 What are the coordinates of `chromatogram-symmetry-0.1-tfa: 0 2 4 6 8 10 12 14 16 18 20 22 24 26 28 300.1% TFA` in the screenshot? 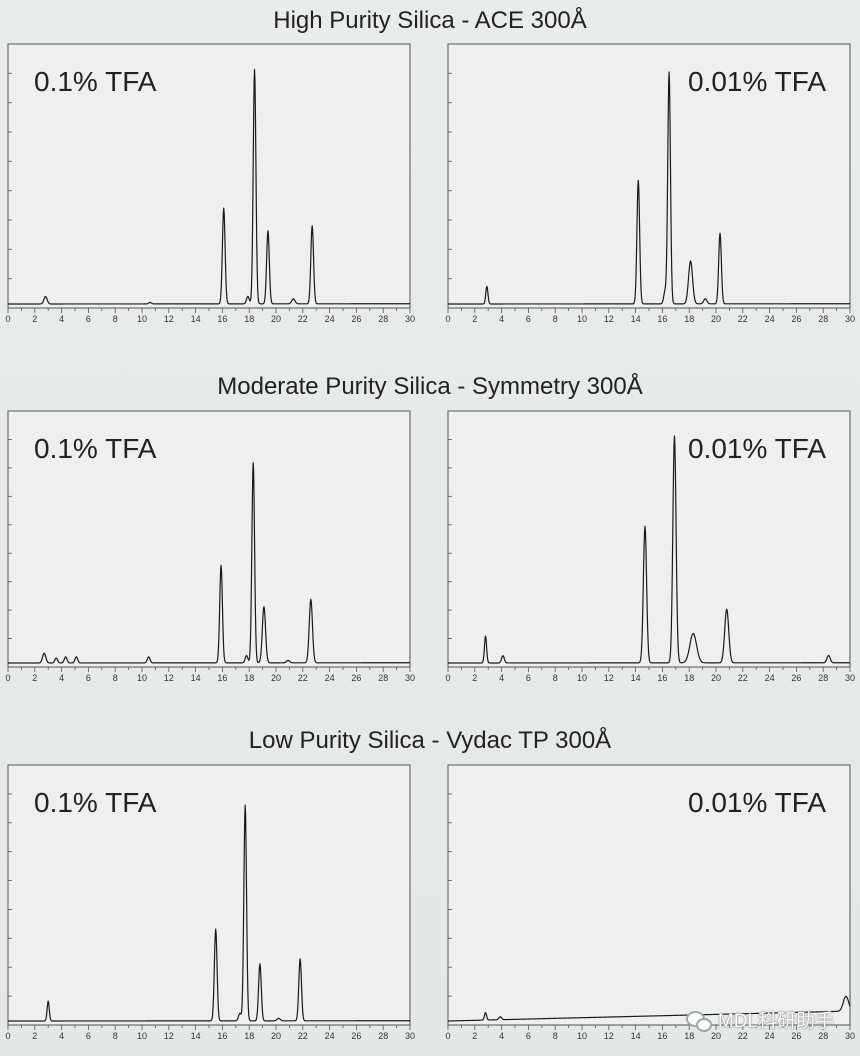 It's located at (210, 546).